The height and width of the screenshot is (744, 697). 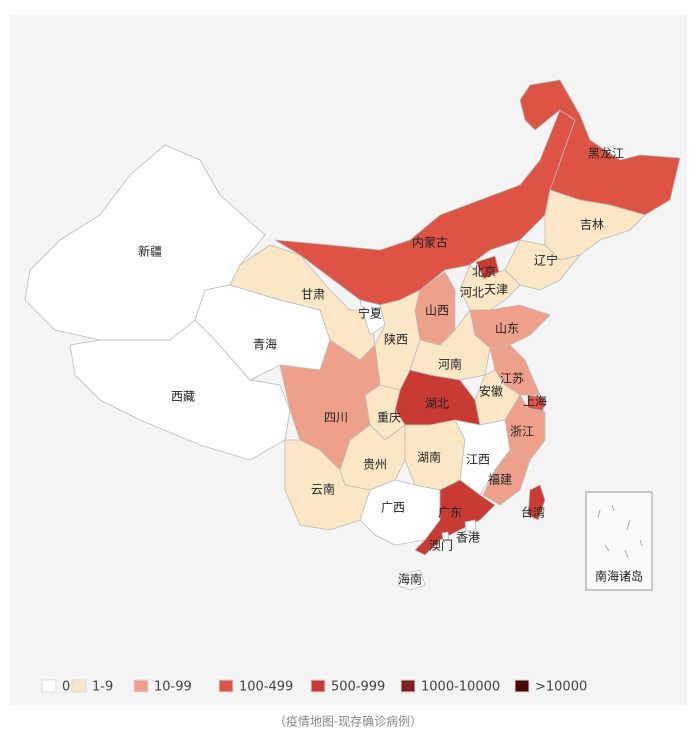 I want to click on province-label: 广东, so click(x=450, y=513).